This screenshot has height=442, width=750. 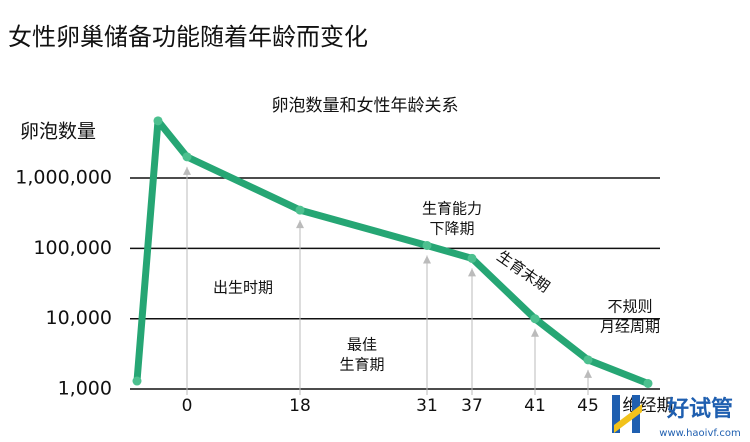 I want to click on y-tick-label: 1,000, so click(x=85, y=389).